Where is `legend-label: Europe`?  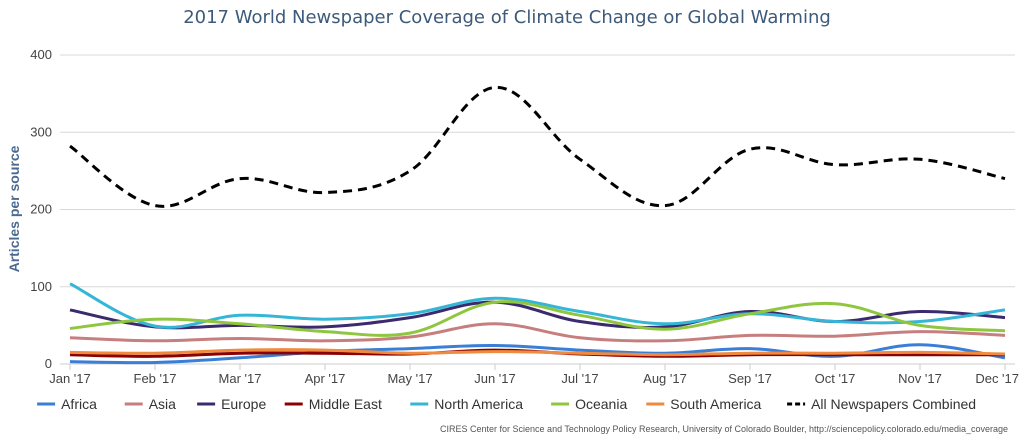 legend-label: Europe is located at coordinates (243, 404).